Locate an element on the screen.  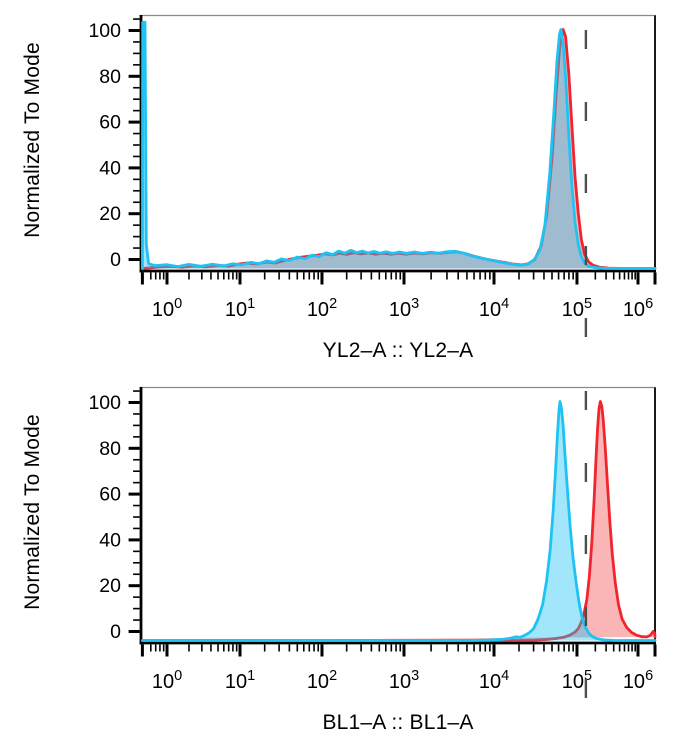
x-axis-label: YL2–A :: YL2–A is located at coordinates (398, 350).